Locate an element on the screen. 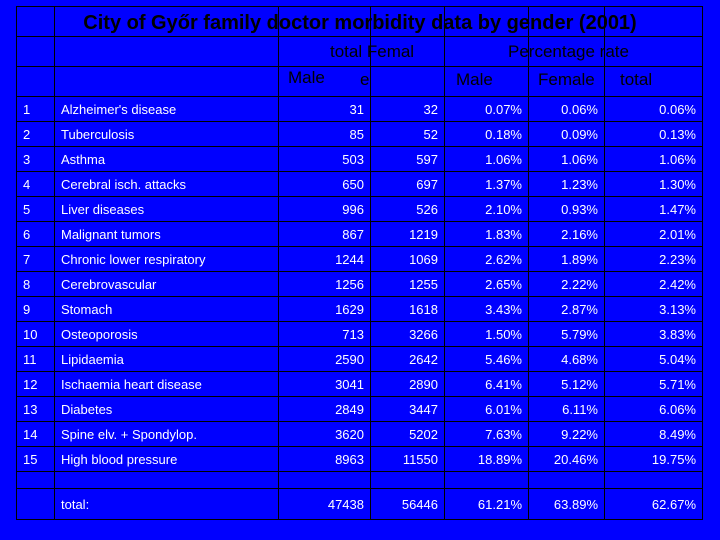  table-row: 9 Stomach 1629 1618 3.43% 2.87% 3.13% is located at coordinates (359, 309).